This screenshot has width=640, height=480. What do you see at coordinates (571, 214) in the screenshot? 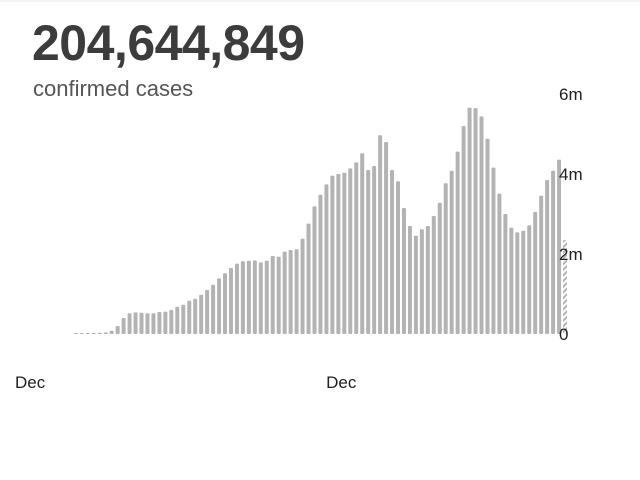
I see `y-axis-ticks: 0 2m 4m 6m` at bounding box center [571, 214].